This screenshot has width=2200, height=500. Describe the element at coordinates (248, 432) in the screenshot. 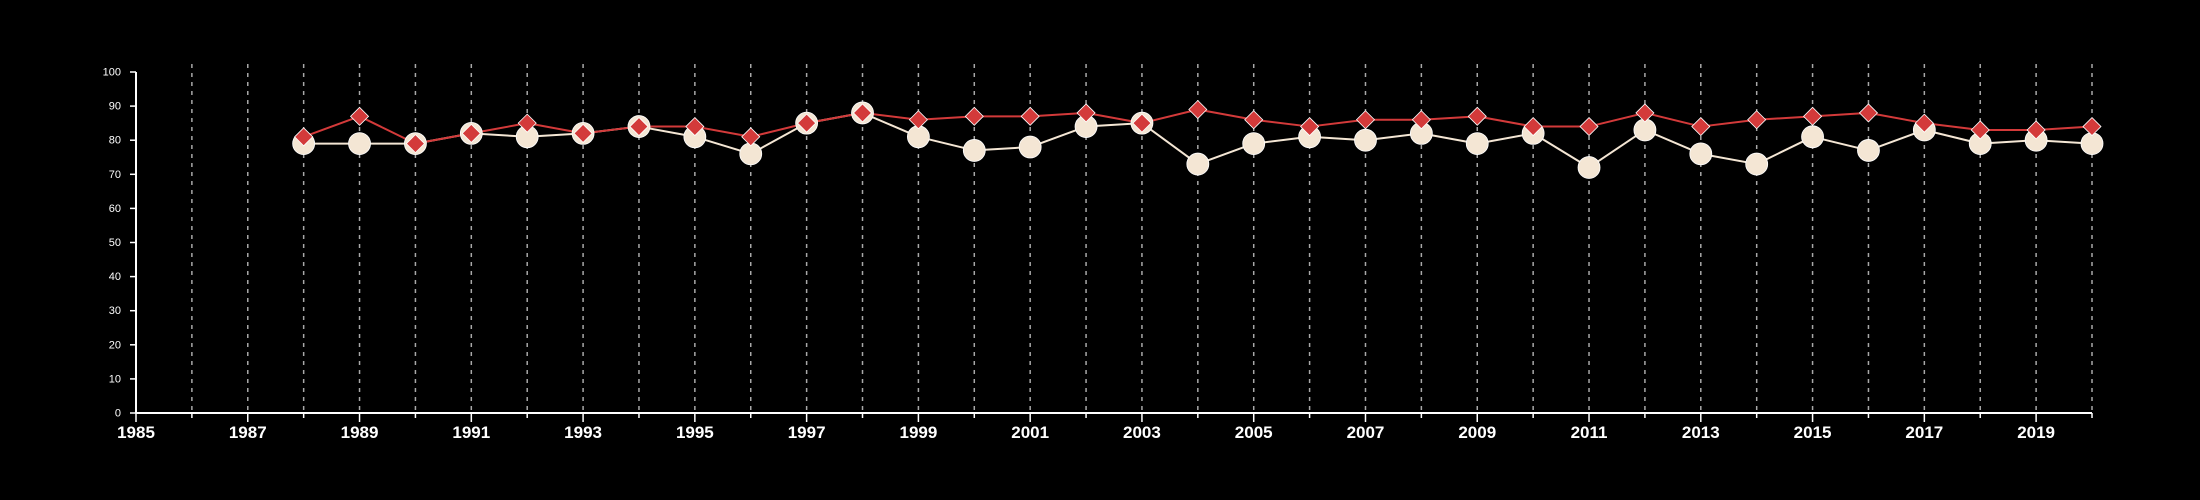

I see `x-tick-label: 1987` at that location.